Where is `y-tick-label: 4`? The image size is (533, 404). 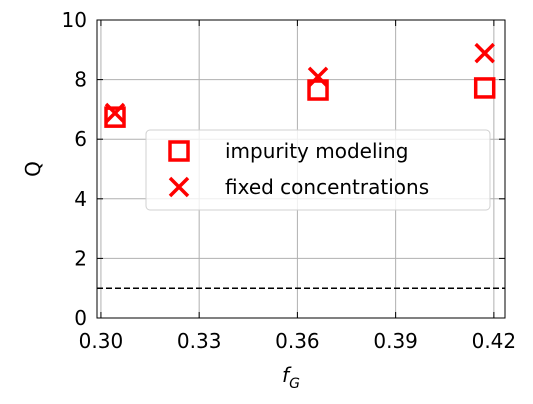 y-tick-label: 4 is located at coordinates (80, 199).